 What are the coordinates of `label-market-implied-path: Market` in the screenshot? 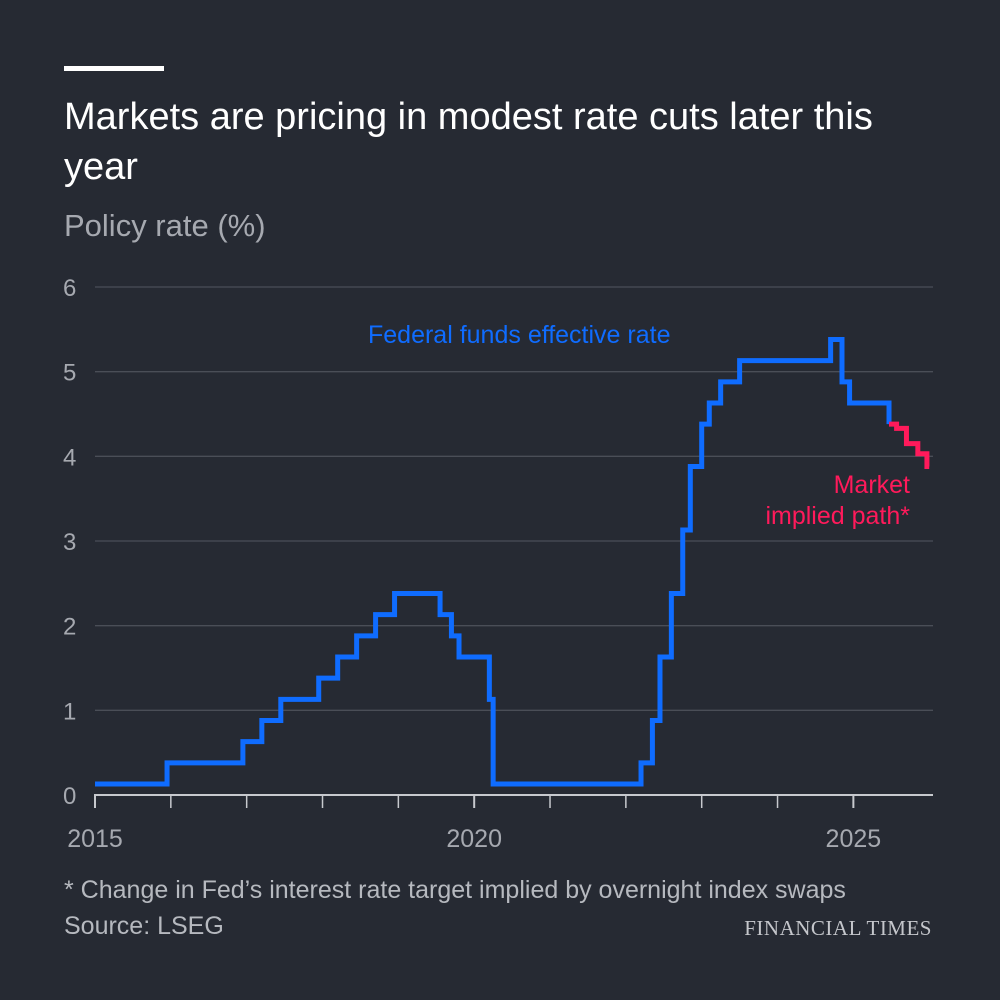 It's located at (872, 485).